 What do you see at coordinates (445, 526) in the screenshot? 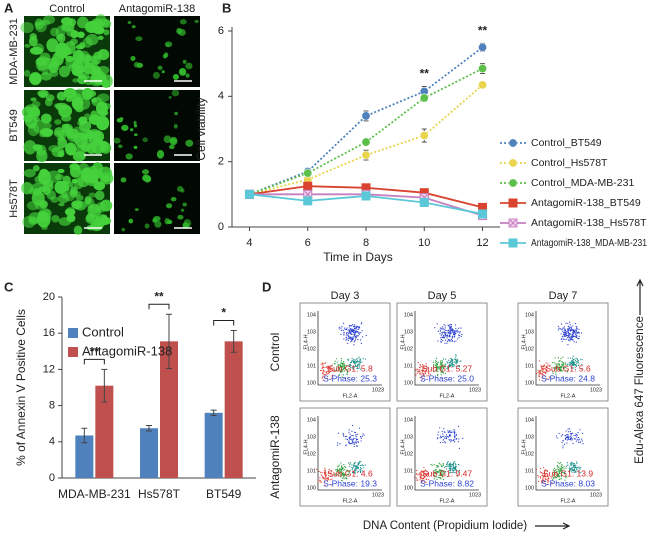
I see `x-axis-title: DNA Content (Propidium Iodide)` at bounding box center [445, 526].